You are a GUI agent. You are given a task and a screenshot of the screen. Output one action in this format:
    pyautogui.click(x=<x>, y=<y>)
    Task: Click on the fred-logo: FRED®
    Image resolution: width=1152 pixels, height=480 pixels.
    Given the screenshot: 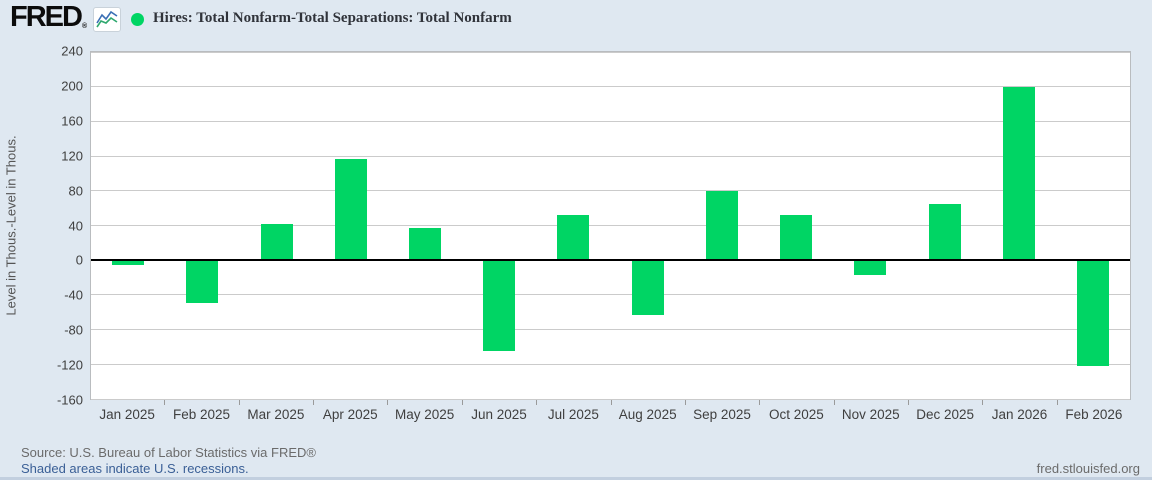 What is the action you would take?
    pyautogui.click(x=48, y=17)
    